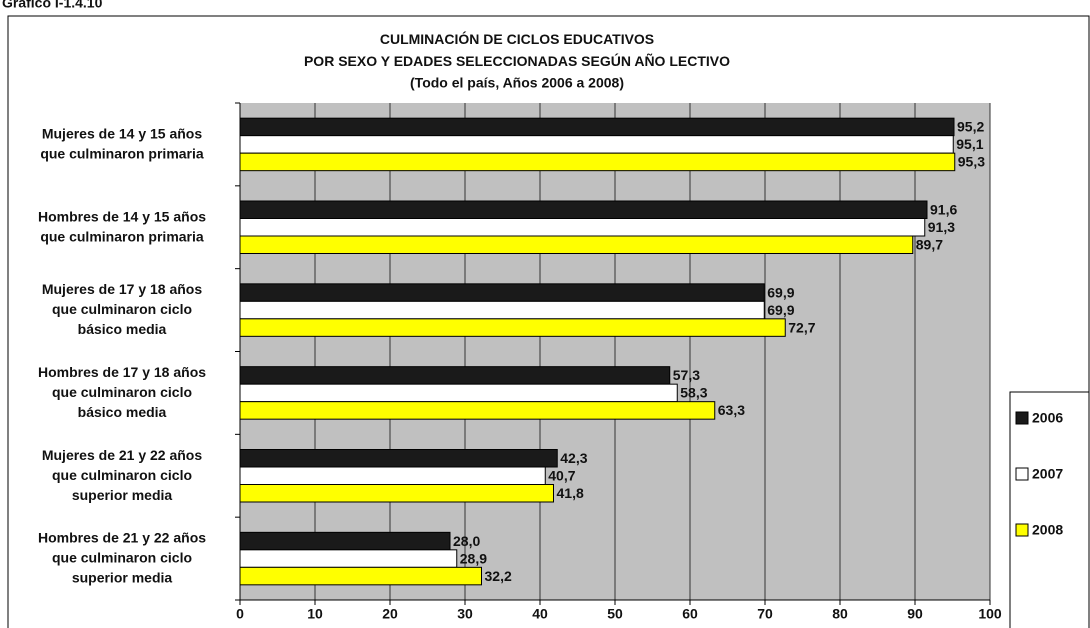 This screenshot has width=1090, height=628. Describe the element at coordinates (693, 393) in the screenshot. I see `data-label: 58,3` at that location.